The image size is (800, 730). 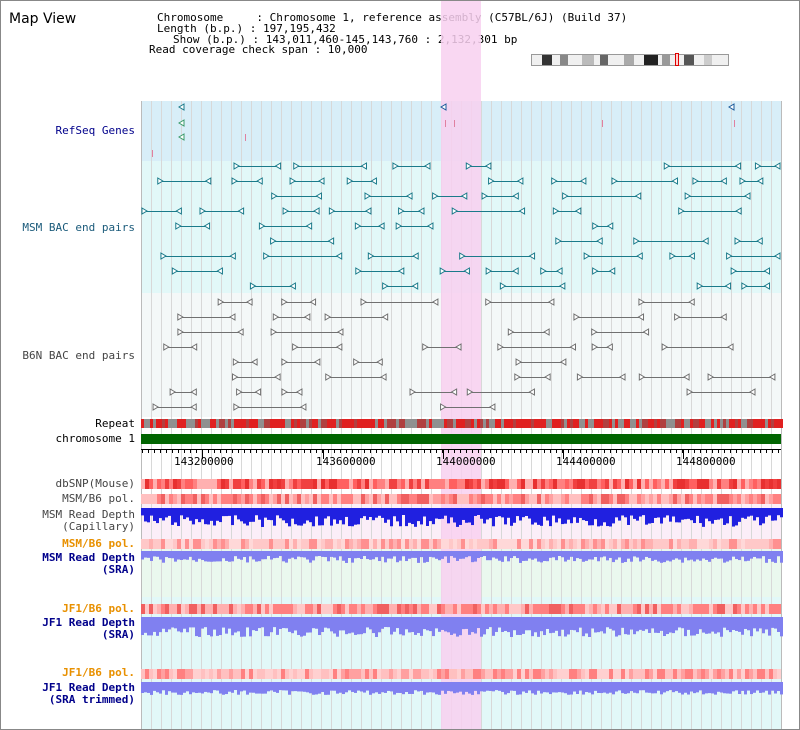 I want to click on jf1-b6-pol-label: JF1/B6 pol., so click(x=98, y=608).